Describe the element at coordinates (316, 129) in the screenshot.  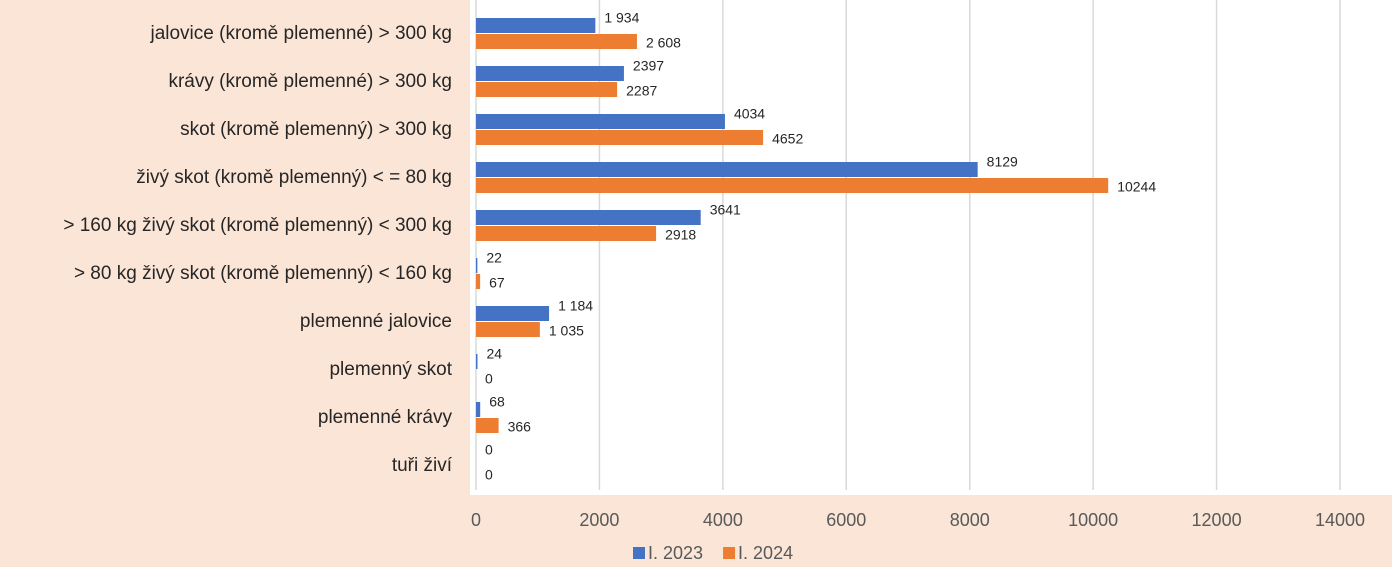
I see `category-label: skot (kromě plemenný) > 300 kg` at that location.